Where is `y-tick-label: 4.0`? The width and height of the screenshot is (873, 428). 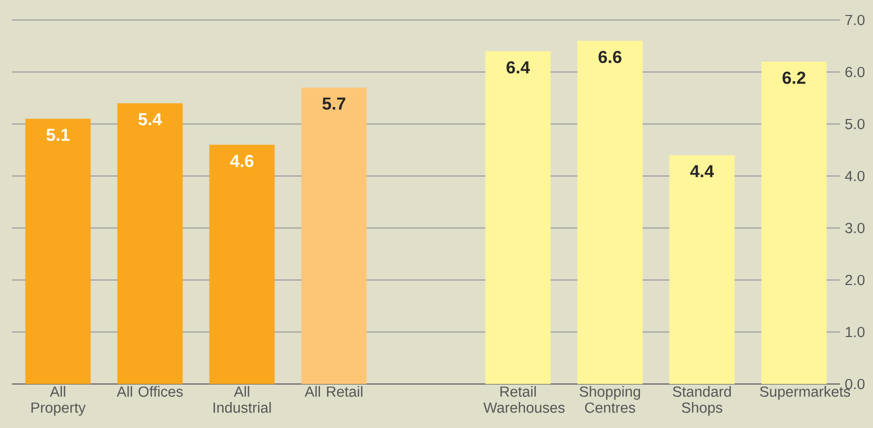 y-tick-label: 4.0 is located at coordinates (855, 176).